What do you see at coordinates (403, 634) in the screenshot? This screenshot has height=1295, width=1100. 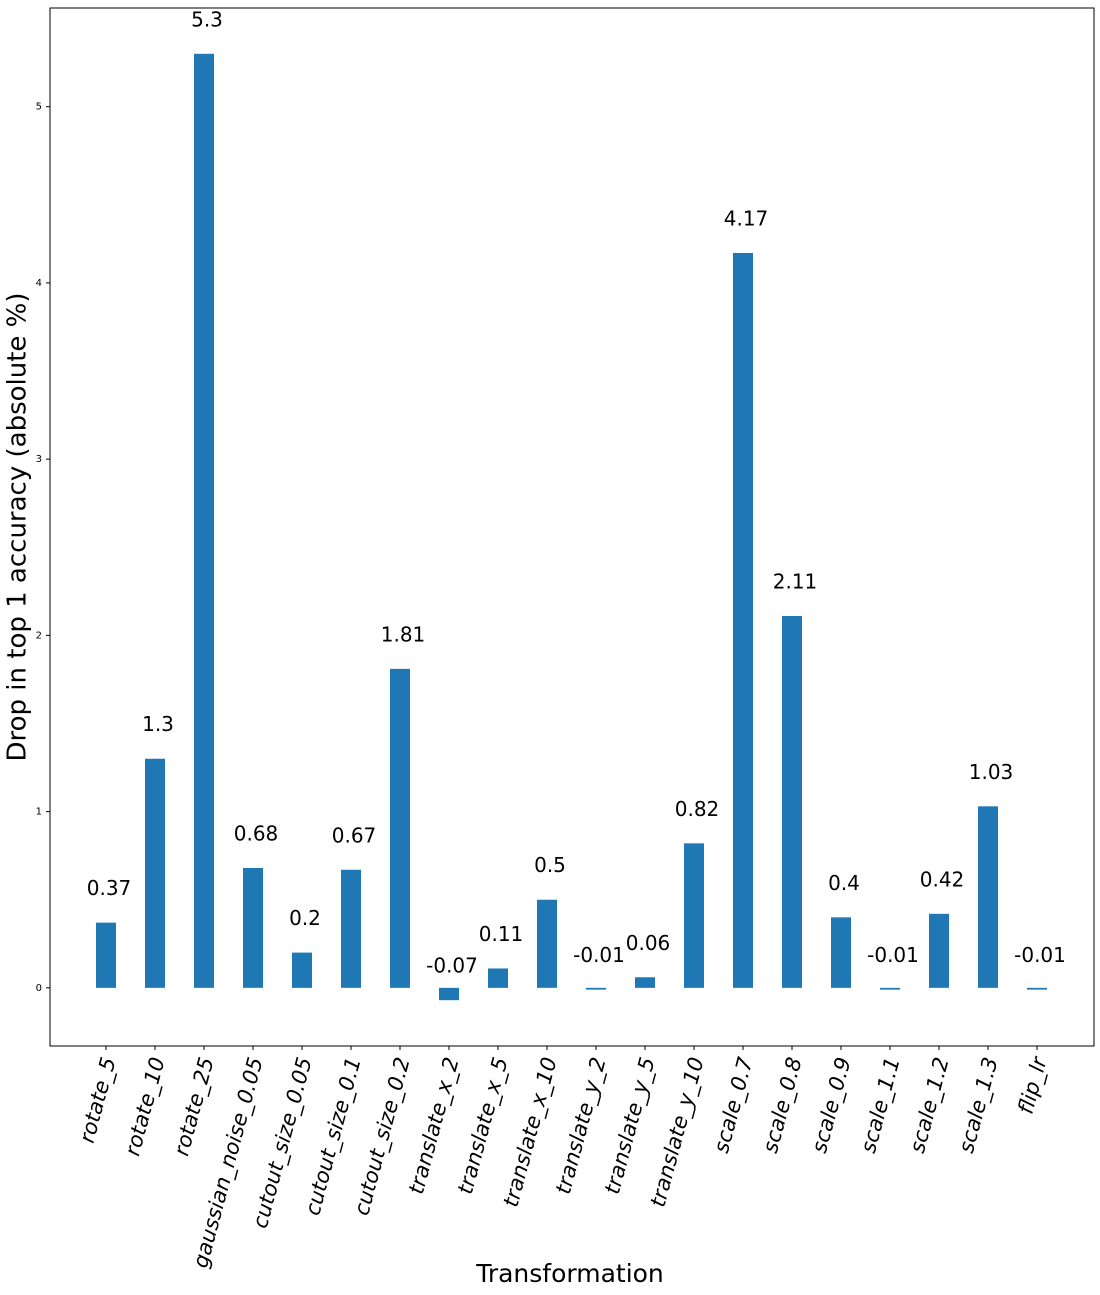 I see `data-label: 1.81` at bounding box center [403, 634].